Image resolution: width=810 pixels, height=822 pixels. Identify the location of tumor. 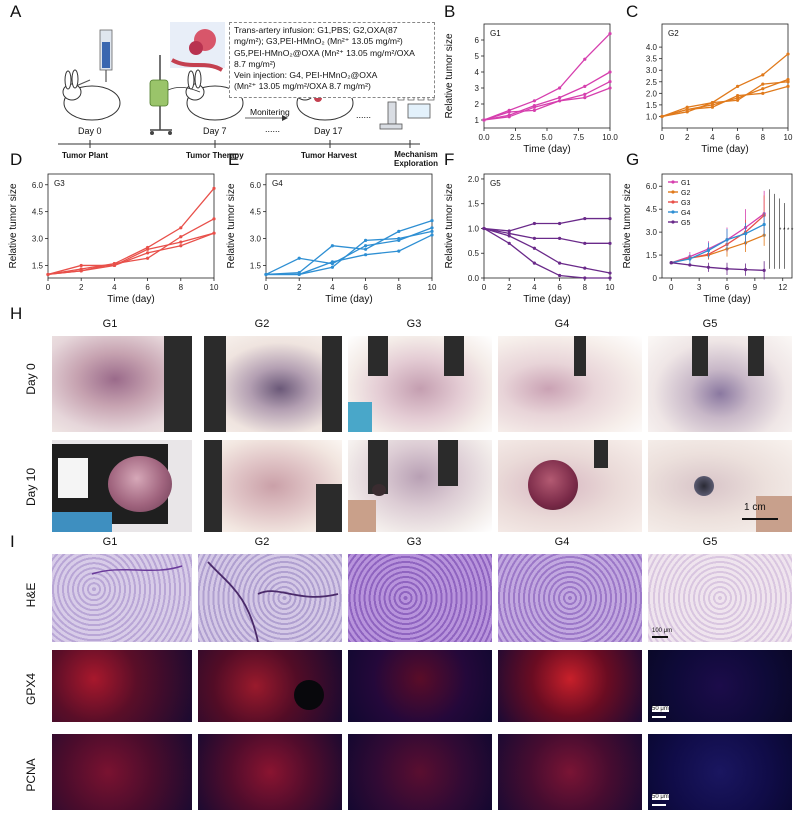
(379, 490).